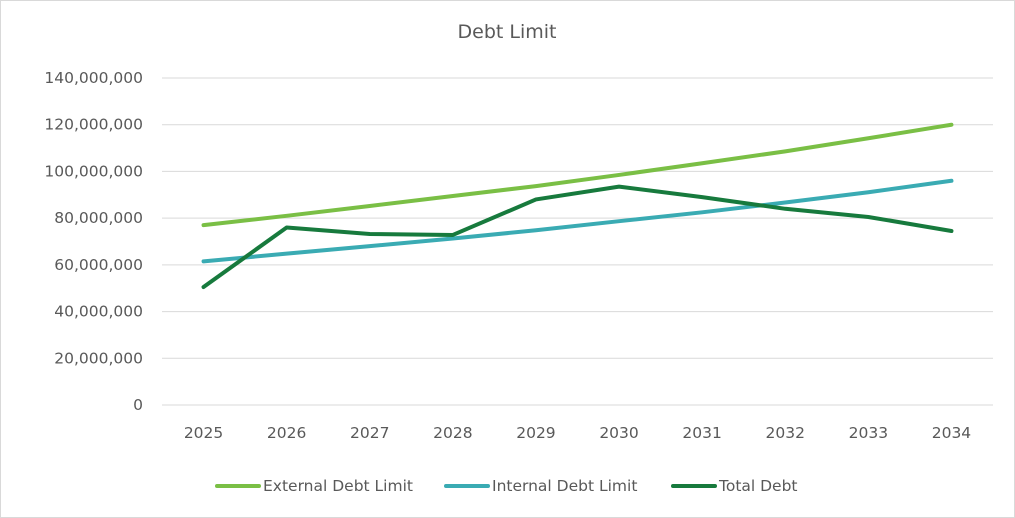 The width and height of the screenshot is (1015, 518). I want to click on x-tick-label: 2033, so click(868, 433).